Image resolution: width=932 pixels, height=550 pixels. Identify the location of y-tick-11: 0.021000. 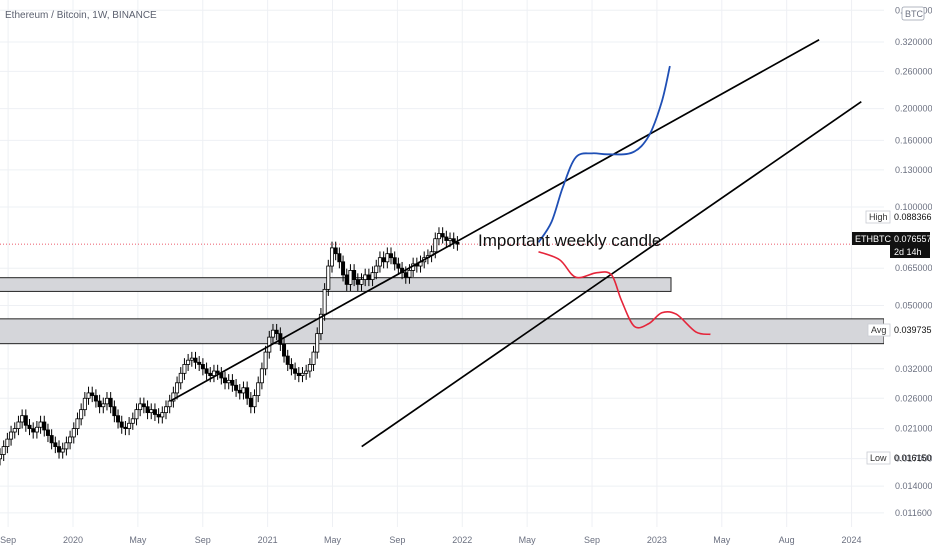
(913, 429).